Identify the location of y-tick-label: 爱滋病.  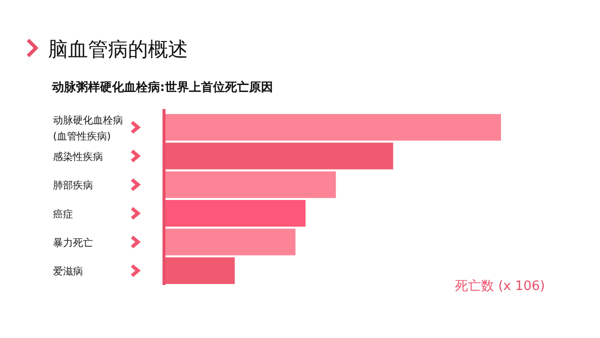
(68, 272).